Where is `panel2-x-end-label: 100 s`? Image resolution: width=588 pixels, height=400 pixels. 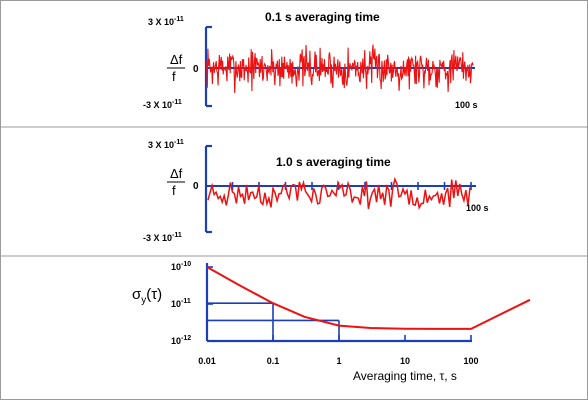
panel2-x-end-label: 100 s is located at coordinates (477, 208).